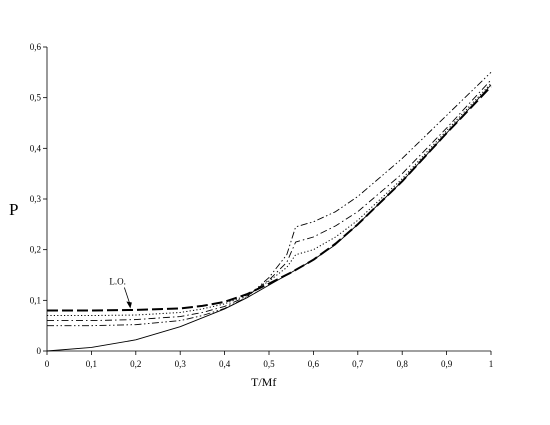 The width and height of the screenshot is (550, 425). Describe the element at coordinates (403, 364) in the screenshot. I see `x-tick-label: 0,8` at that location.